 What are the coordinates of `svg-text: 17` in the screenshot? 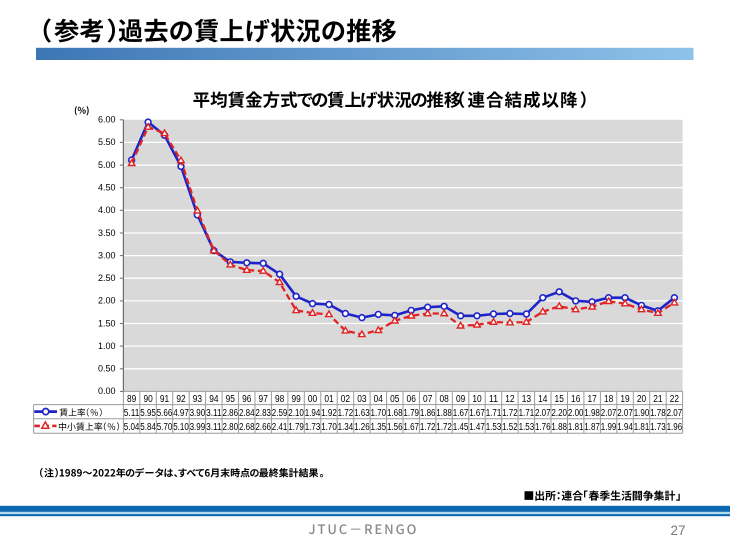 It's located at (592, 399).